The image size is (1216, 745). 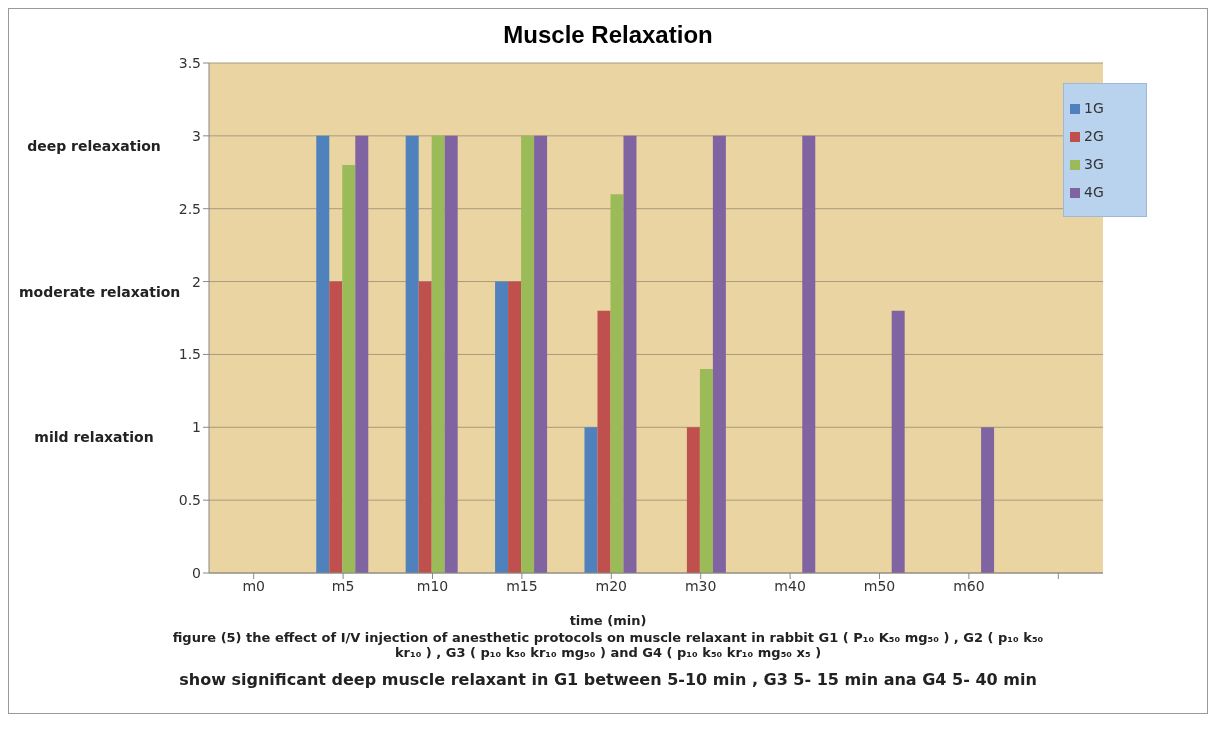 What do you see at coordinates (1094, 164) in the screenshot?
I see `legend-label: 3G` at bounding box center [1094, 164].